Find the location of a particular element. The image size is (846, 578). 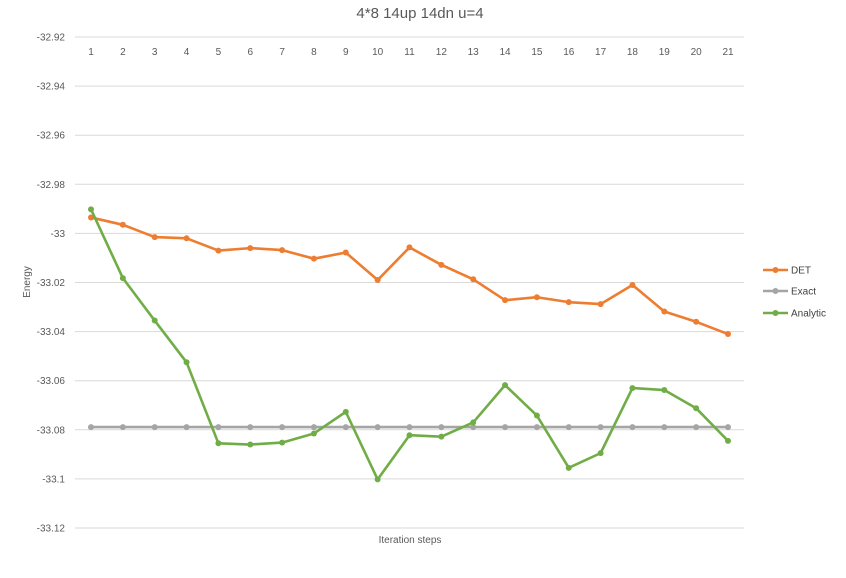

y-tick-label: -33.04 is located at coordinates (51, 332).